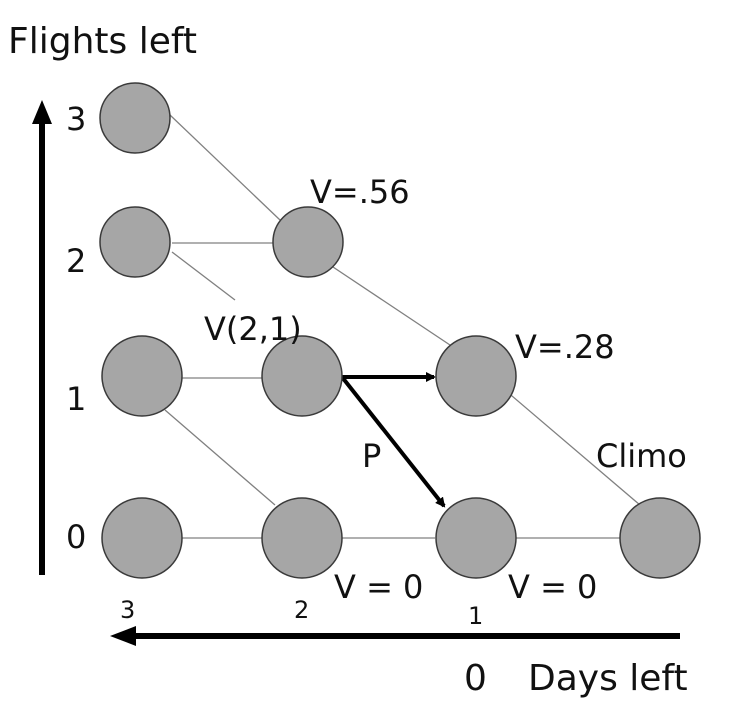 The height and width of the screenshot is (716, 742). I want to click on value-label-v21: V(2,1), so click(253, 329).